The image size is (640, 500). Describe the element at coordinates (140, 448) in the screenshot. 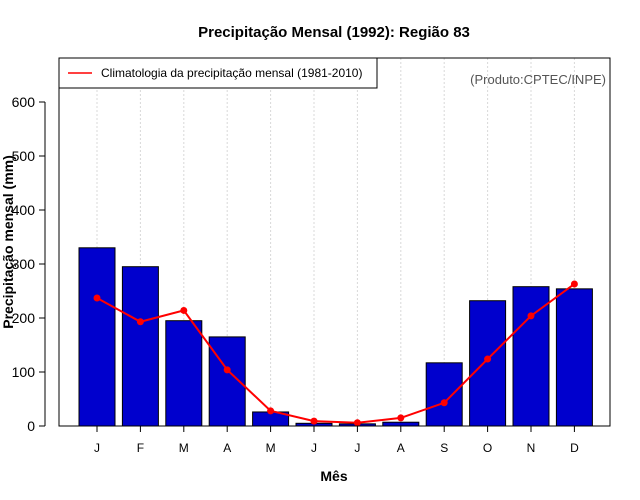

I see `x-tick-label: F` at that location.